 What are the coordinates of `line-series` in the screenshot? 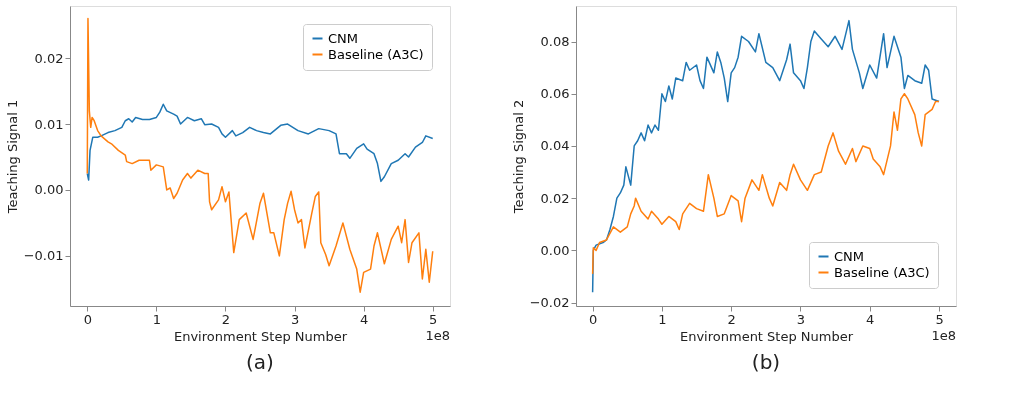 It's located at (260, 143).